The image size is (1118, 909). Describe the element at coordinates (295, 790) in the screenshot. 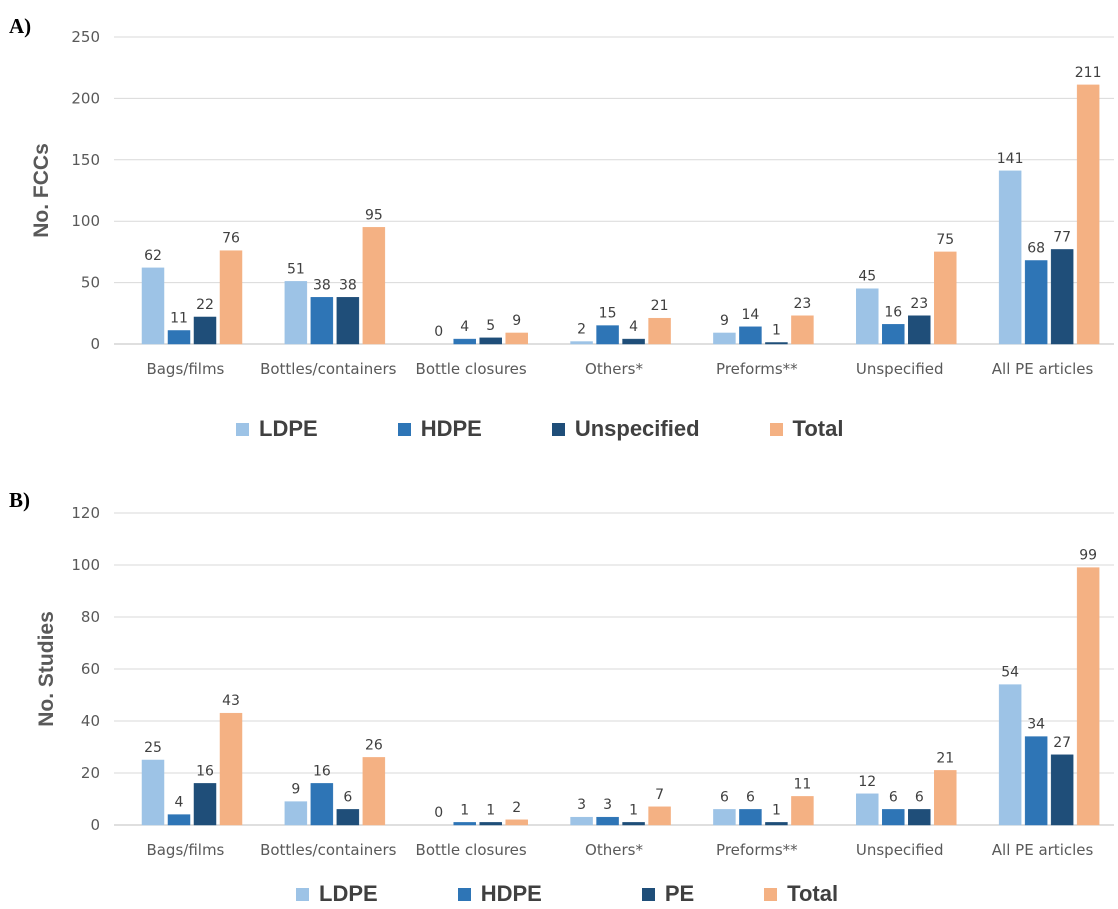

I see `data-label: 9` at that location.